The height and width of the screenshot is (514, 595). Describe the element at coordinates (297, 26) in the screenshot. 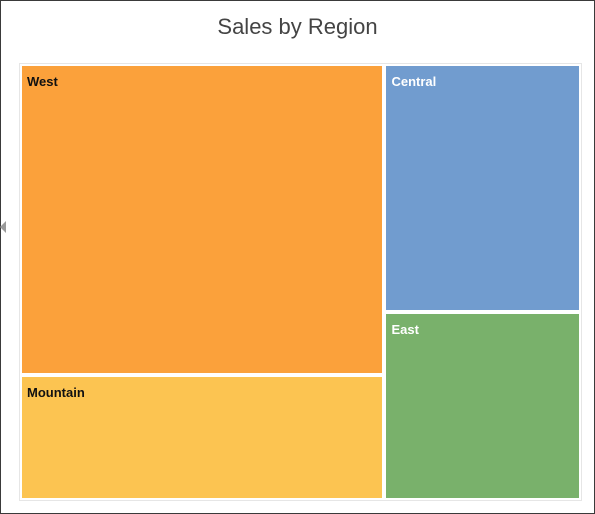

I see `chart-title: Sales by Region` at that location.